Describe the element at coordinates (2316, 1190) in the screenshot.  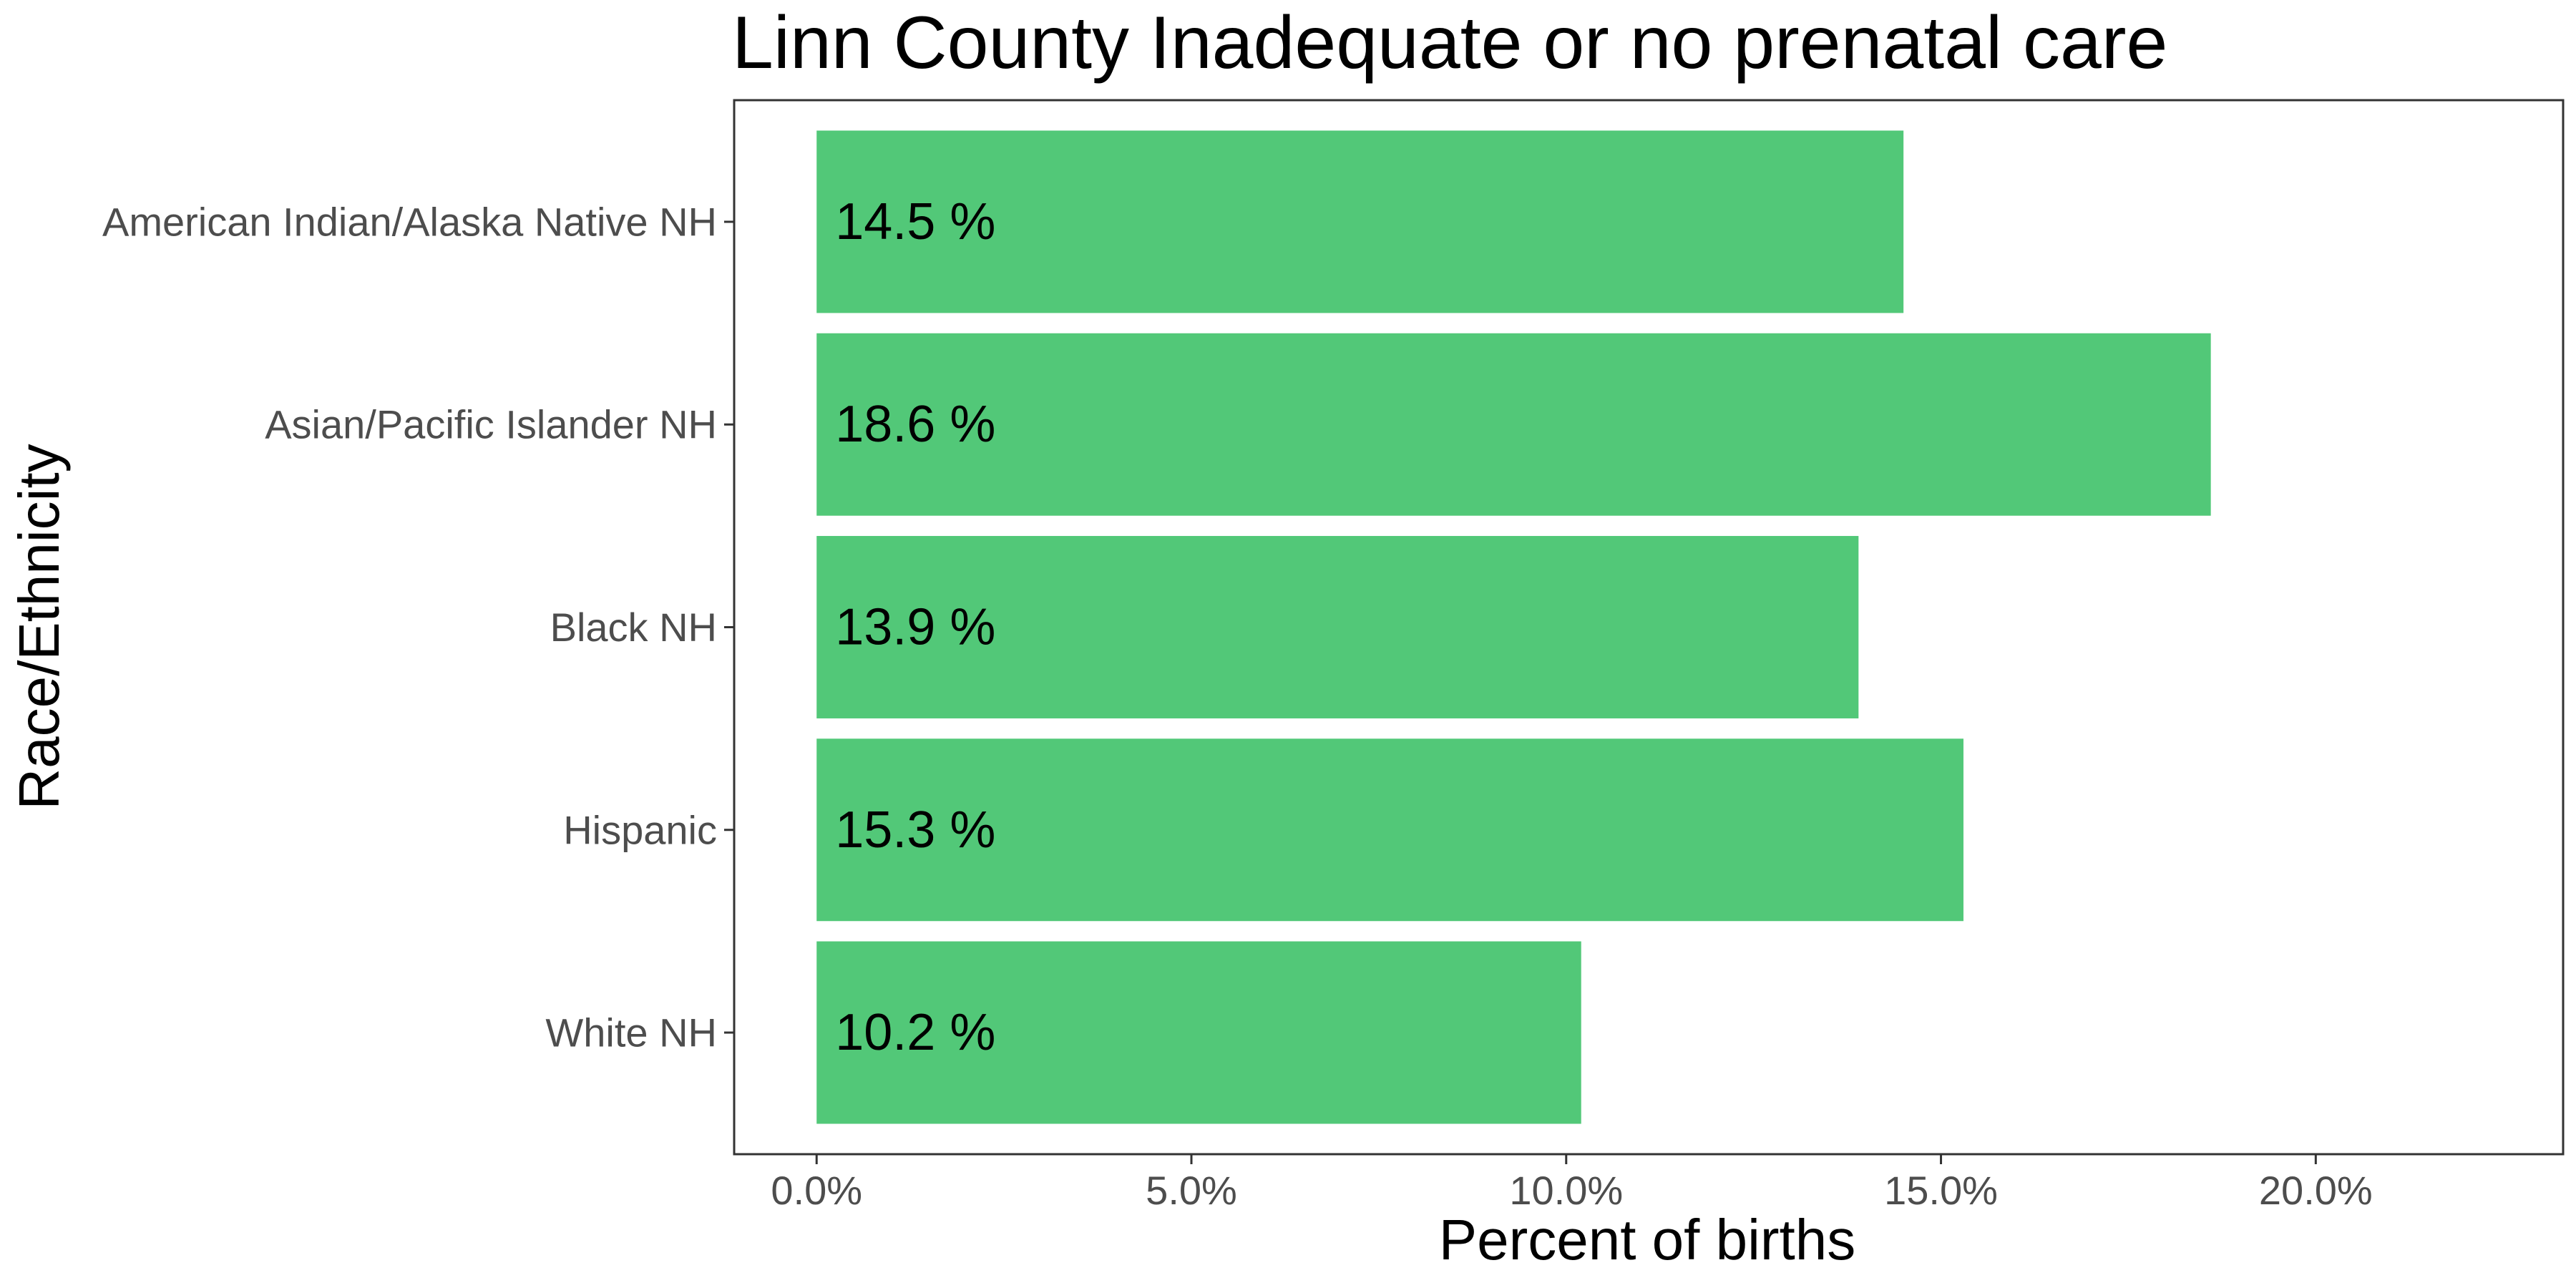
I see `x-tick-label: 20.0%` at that location.